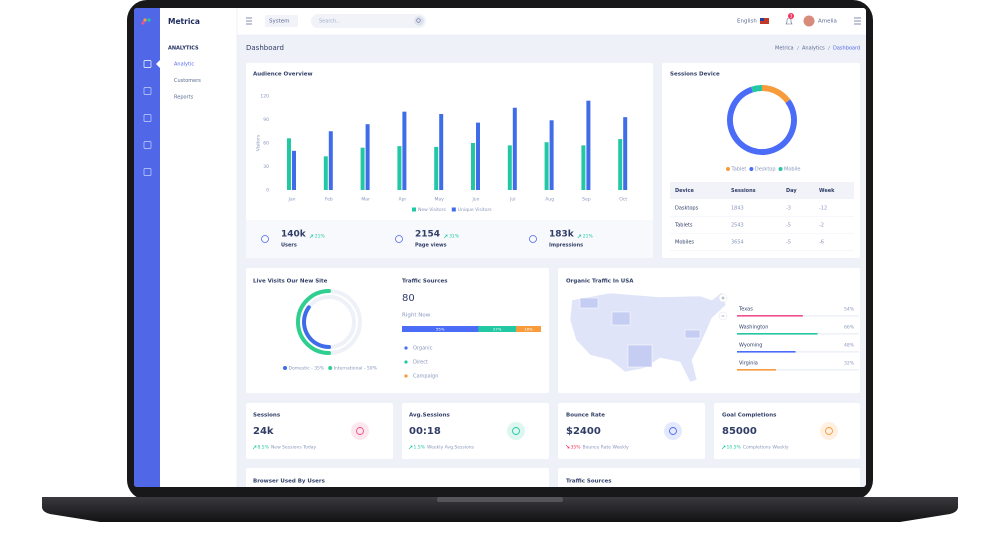 The width and height of the screenshot is (1000, 539). What do you see at coordinates (549, 200) in the screenshot?
I see `x-tick-label: Aug` at bounding box center [549, 200].